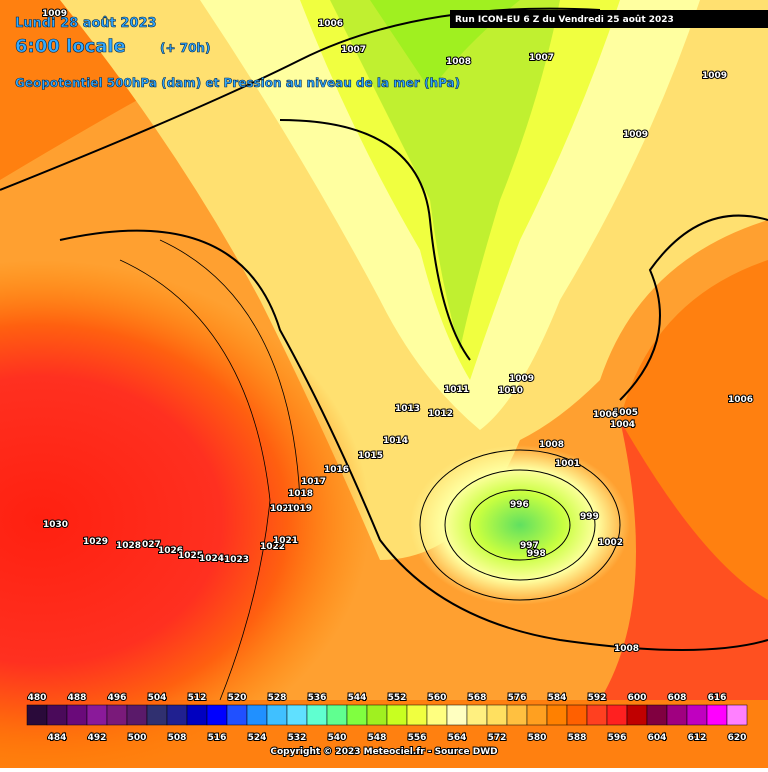  What do you see at coordinates (272, 547) in the screenshot?
I see `pressure-label: 1022` at bounding box center [272, 547].